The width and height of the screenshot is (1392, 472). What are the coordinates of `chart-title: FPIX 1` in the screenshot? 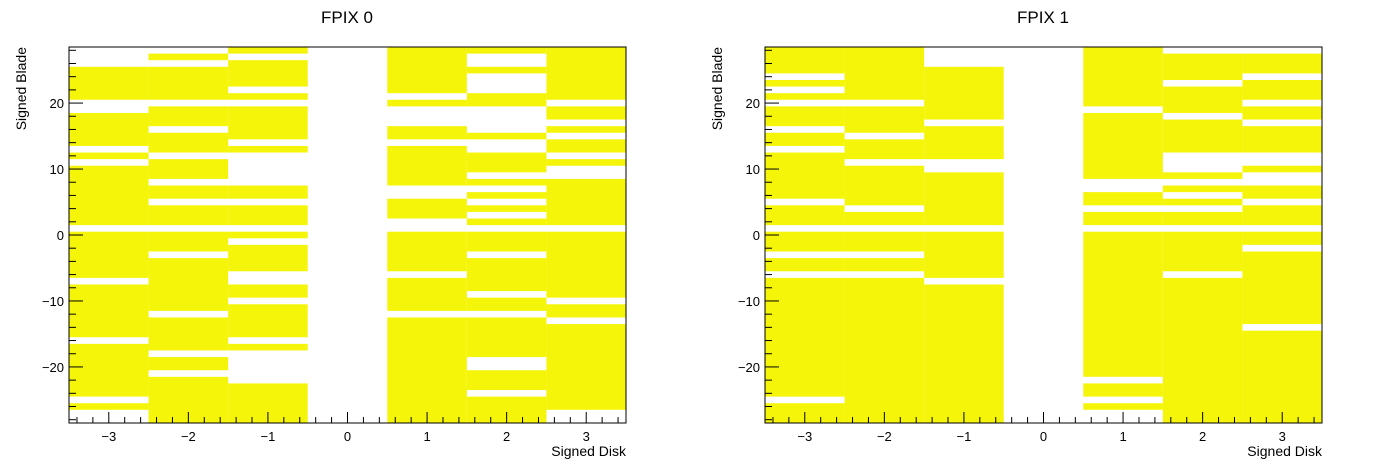 It's located at (1043, 17).